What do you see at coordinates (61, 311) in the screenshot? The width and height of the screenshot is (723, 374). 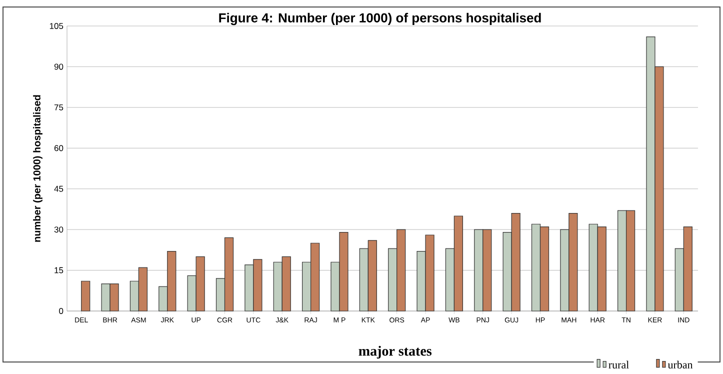 I see `y-tick-label: 0` at bounding box center [61, 311].